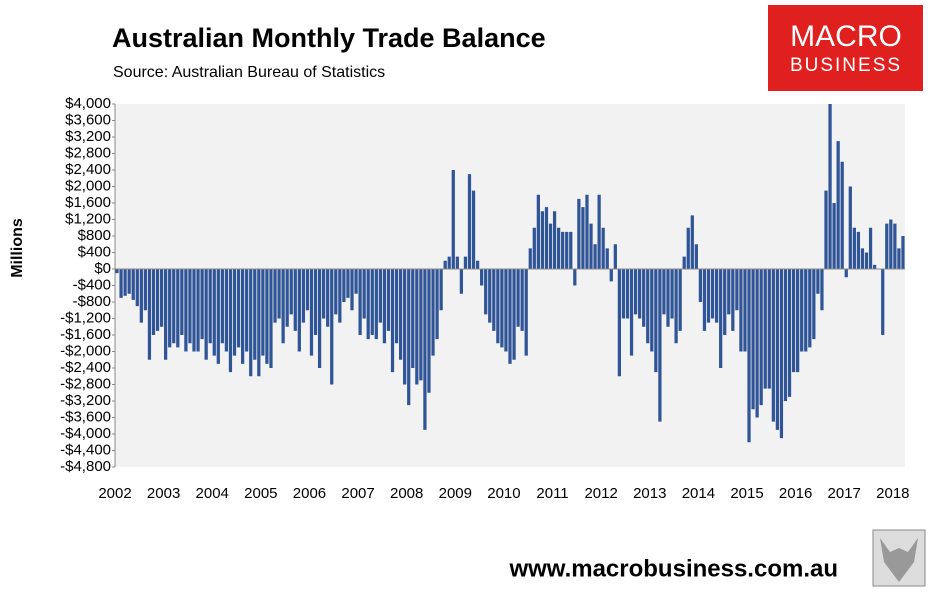 The image size is (938, 605). I want to click on y-tick-label: -$3,200, so click(85, 400).